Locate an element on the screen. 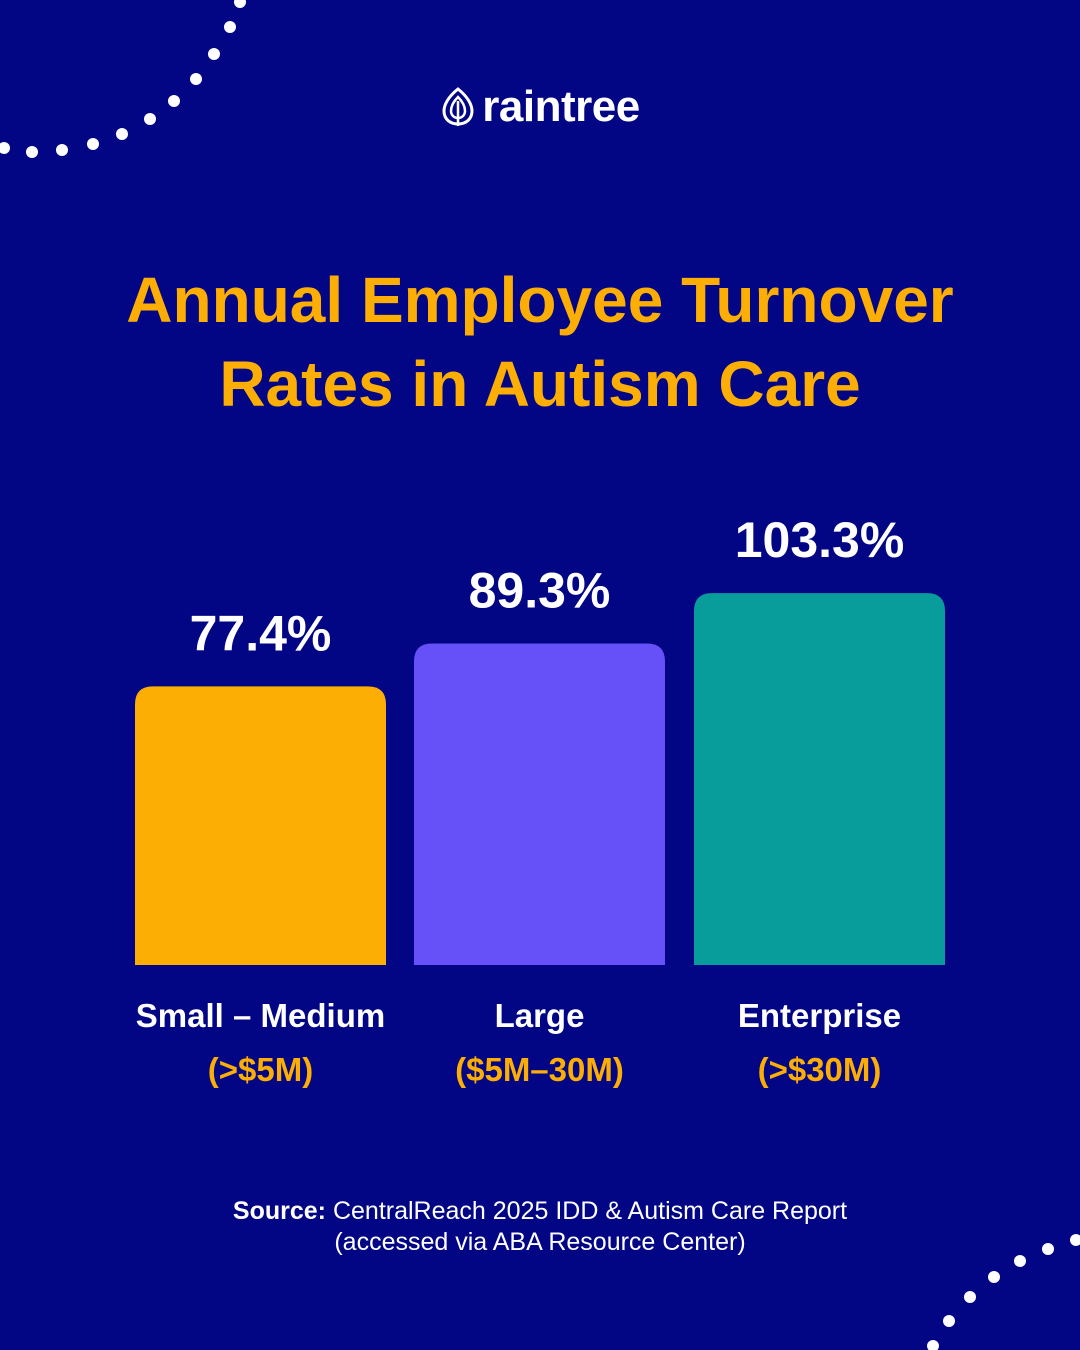 This screenshot has width=1080, height=1350. brand-logo: raintree is located at coordinates (540, 107).